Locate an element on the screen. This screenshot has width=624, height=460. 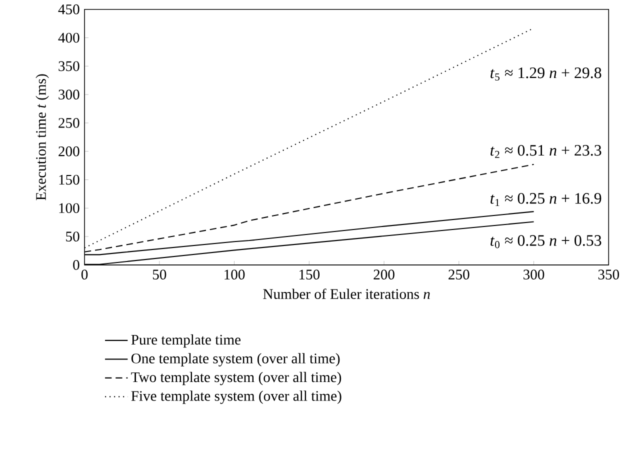
y-tick-label: 100 is located at coordinates (69, 208).